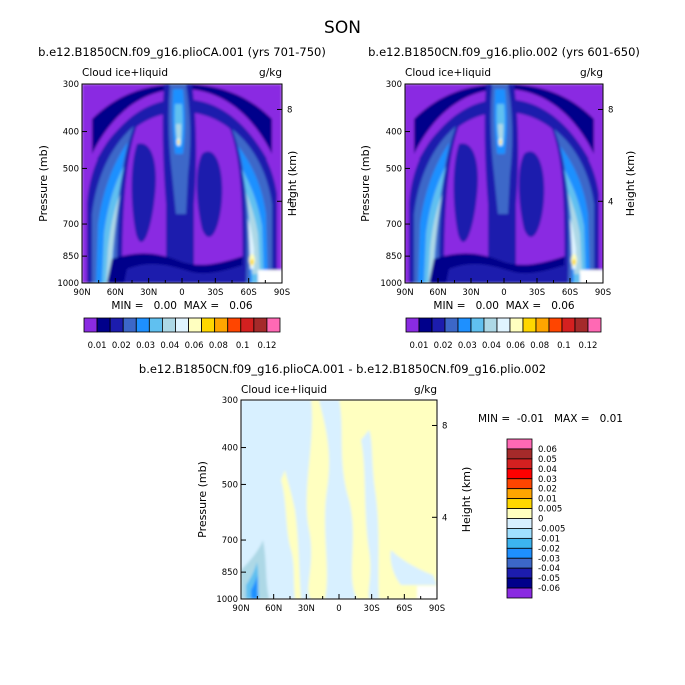  I want to click on panel-c-variable-label: Cloud ice+liquid, so click(284, 390).